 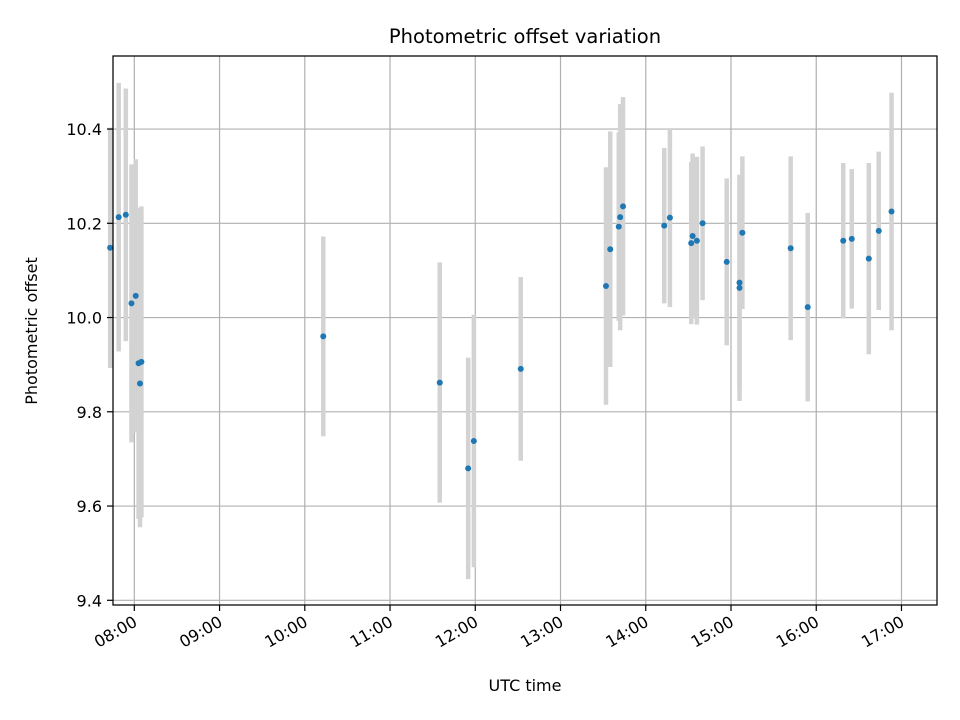 I want to click on y-tick-label: 10.4, so click(x=84, y=129).